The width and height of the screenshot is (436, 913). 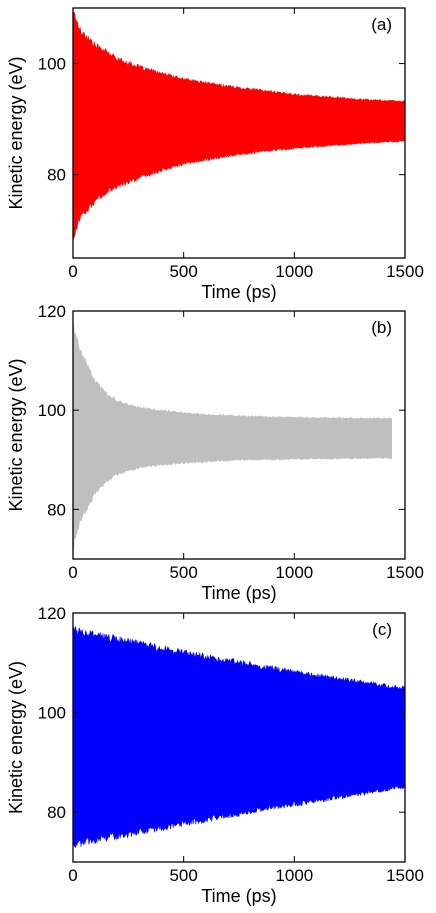 What do you see at coordinates (381, 24) in the screenshot?
I see `panel-label: (a)` at bounding box center [381, 24].